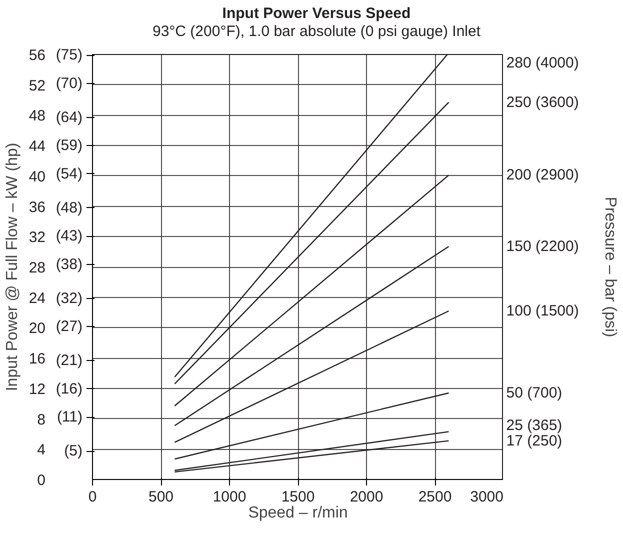 The image size is (623, 547). What do you see at coordinates (37, 359) in the screenshot?
I see `y-tick-label: 16` at bounding box center [37, 359].